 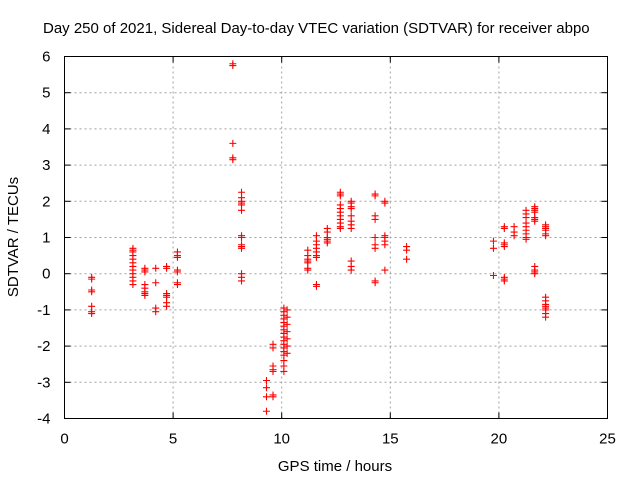 What do you see at coordinates (46, 93) in the screenshot?
I see `y-tick-label: 5` at bounding box center [46, 93].